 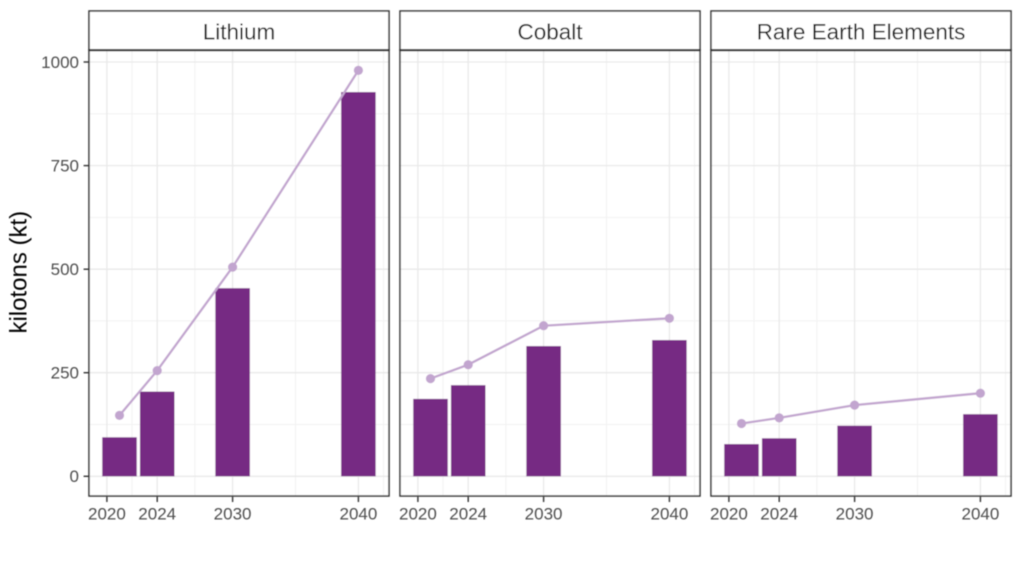 I want to click on svg-text: 250, so click(x=65, y=373).